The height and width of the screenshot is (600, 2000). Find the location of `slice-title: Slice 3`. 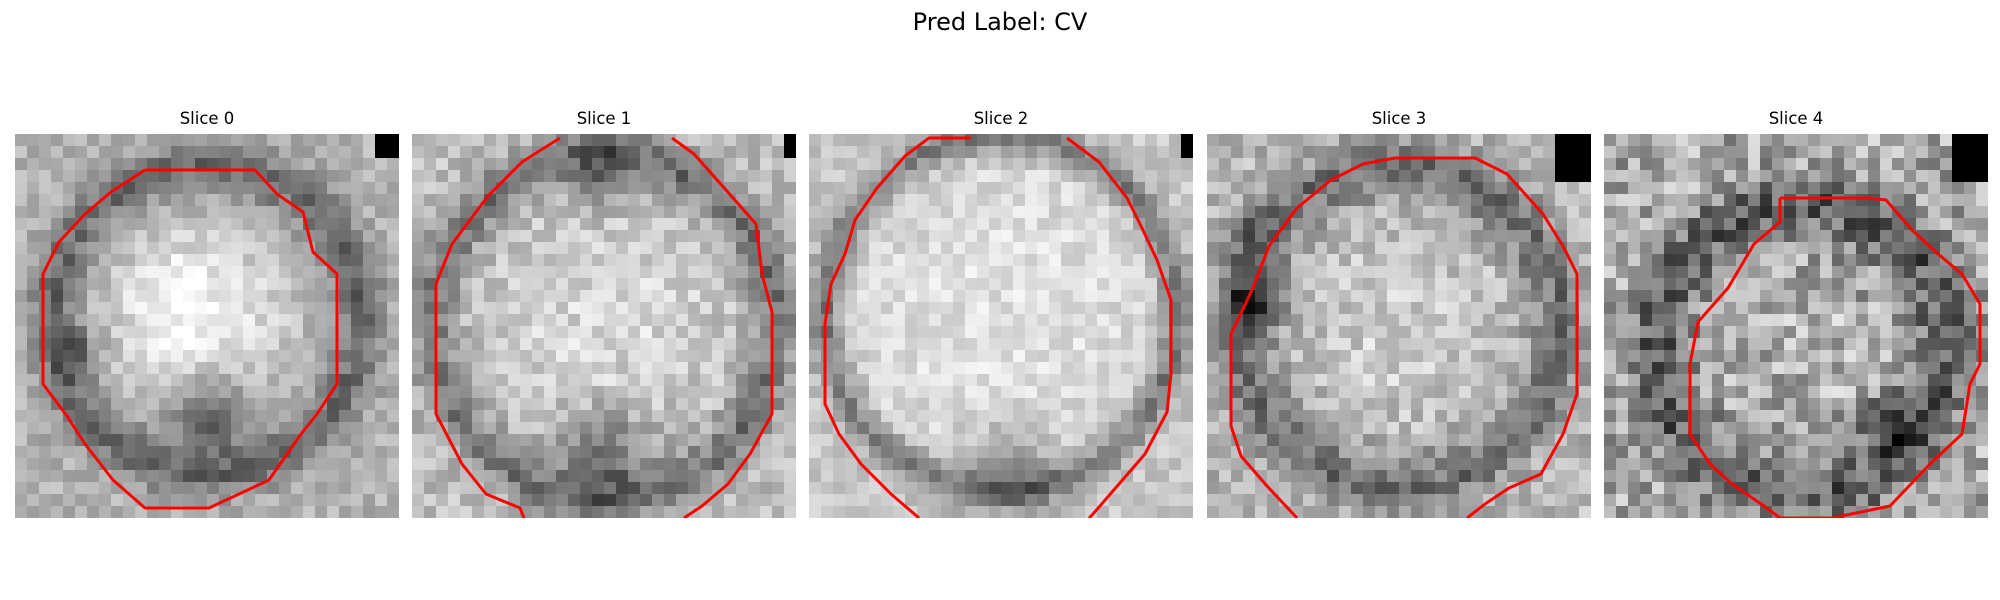

slice-title: Slice 3 is located at coordinates (1399, 118).